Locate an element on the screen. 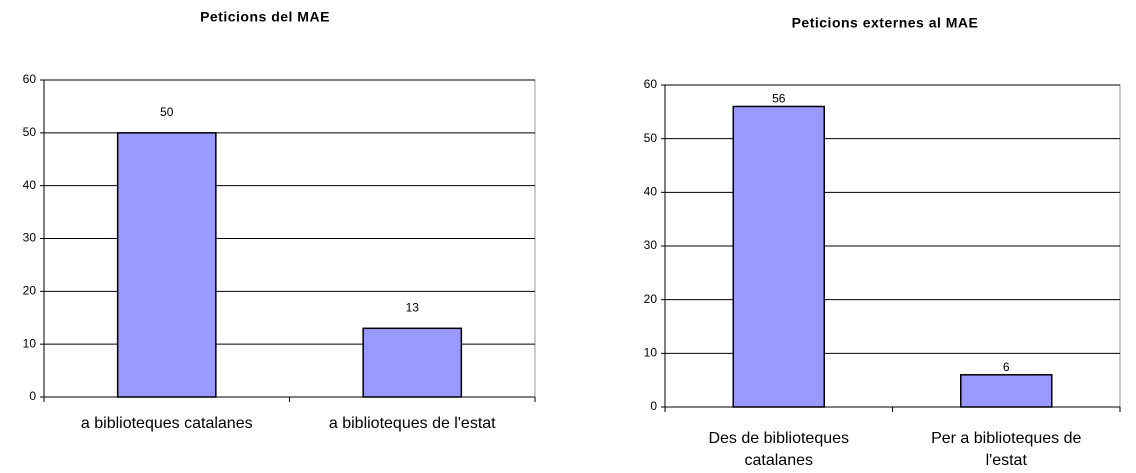 The image size is (1136, 473). data-label: 13 is located at coordinates (413, 307).